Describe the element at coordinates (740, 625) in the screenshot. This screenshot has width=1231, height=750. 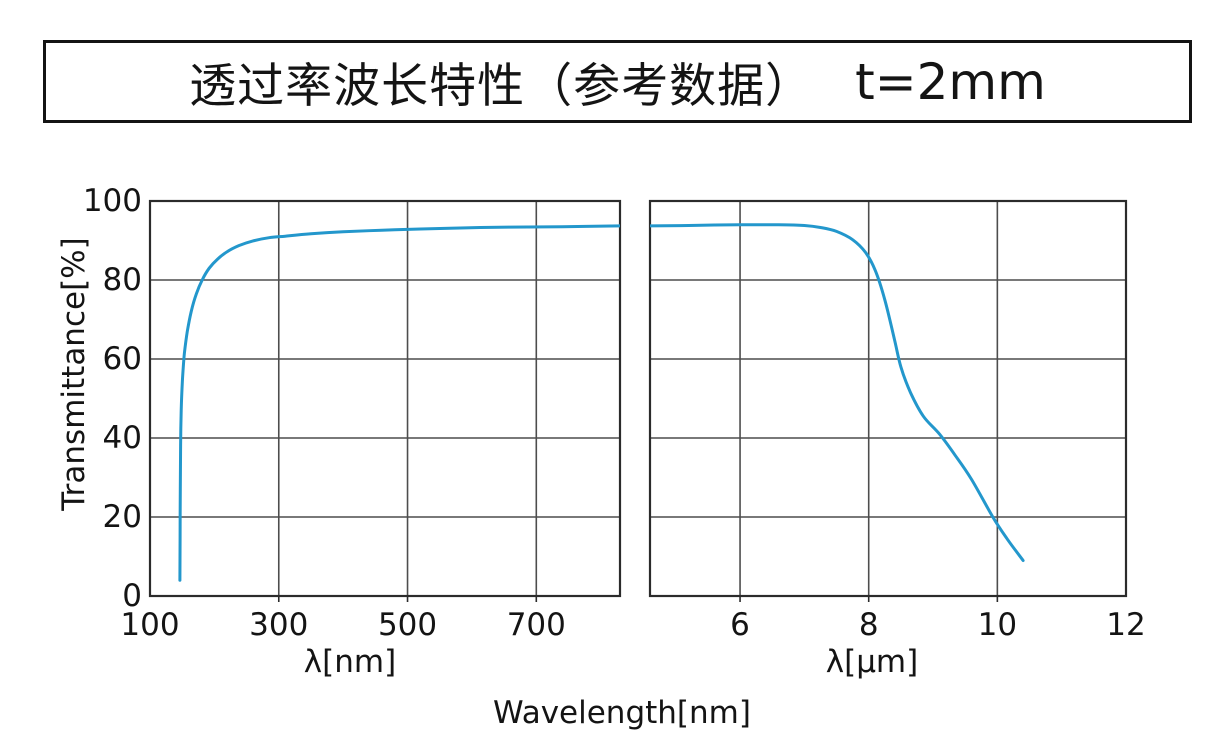
I see `x-tick-6um: 6` at that location.